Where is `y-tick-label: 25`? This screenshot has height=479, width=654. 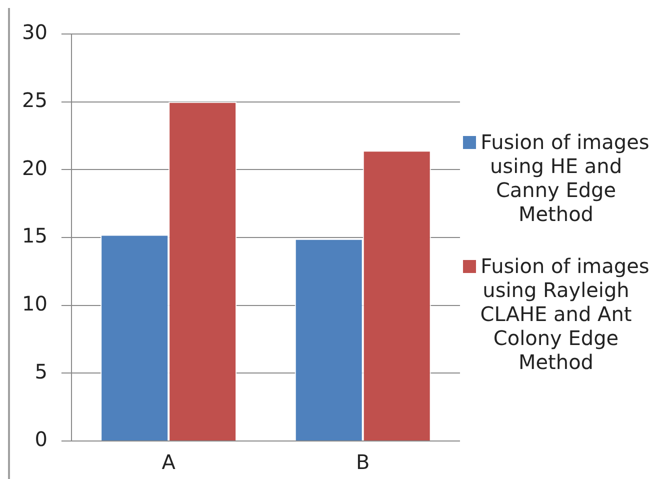 y-tick-label: 25 is located at coordinates (35, 100).